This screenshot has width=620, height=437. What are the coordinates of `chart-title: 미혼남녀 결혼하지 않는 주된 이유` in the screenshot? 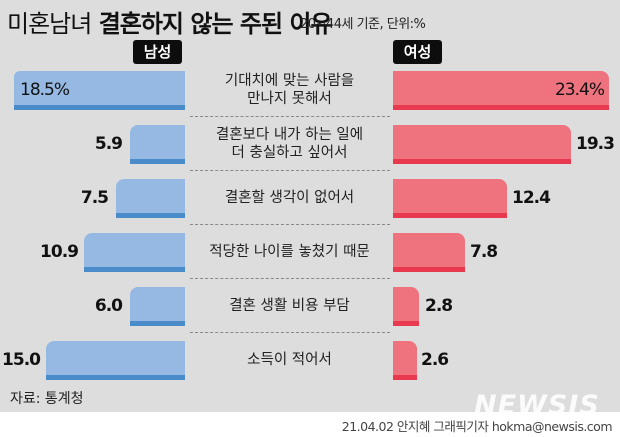 It's located at (170, 21).